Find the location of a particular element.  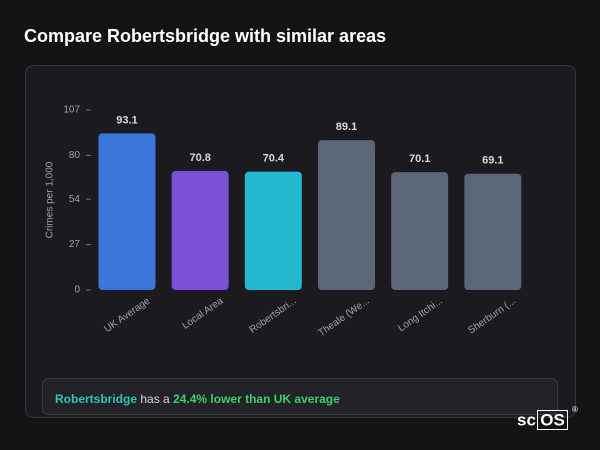

callout-text: has a is located at coordinates (155, 399).